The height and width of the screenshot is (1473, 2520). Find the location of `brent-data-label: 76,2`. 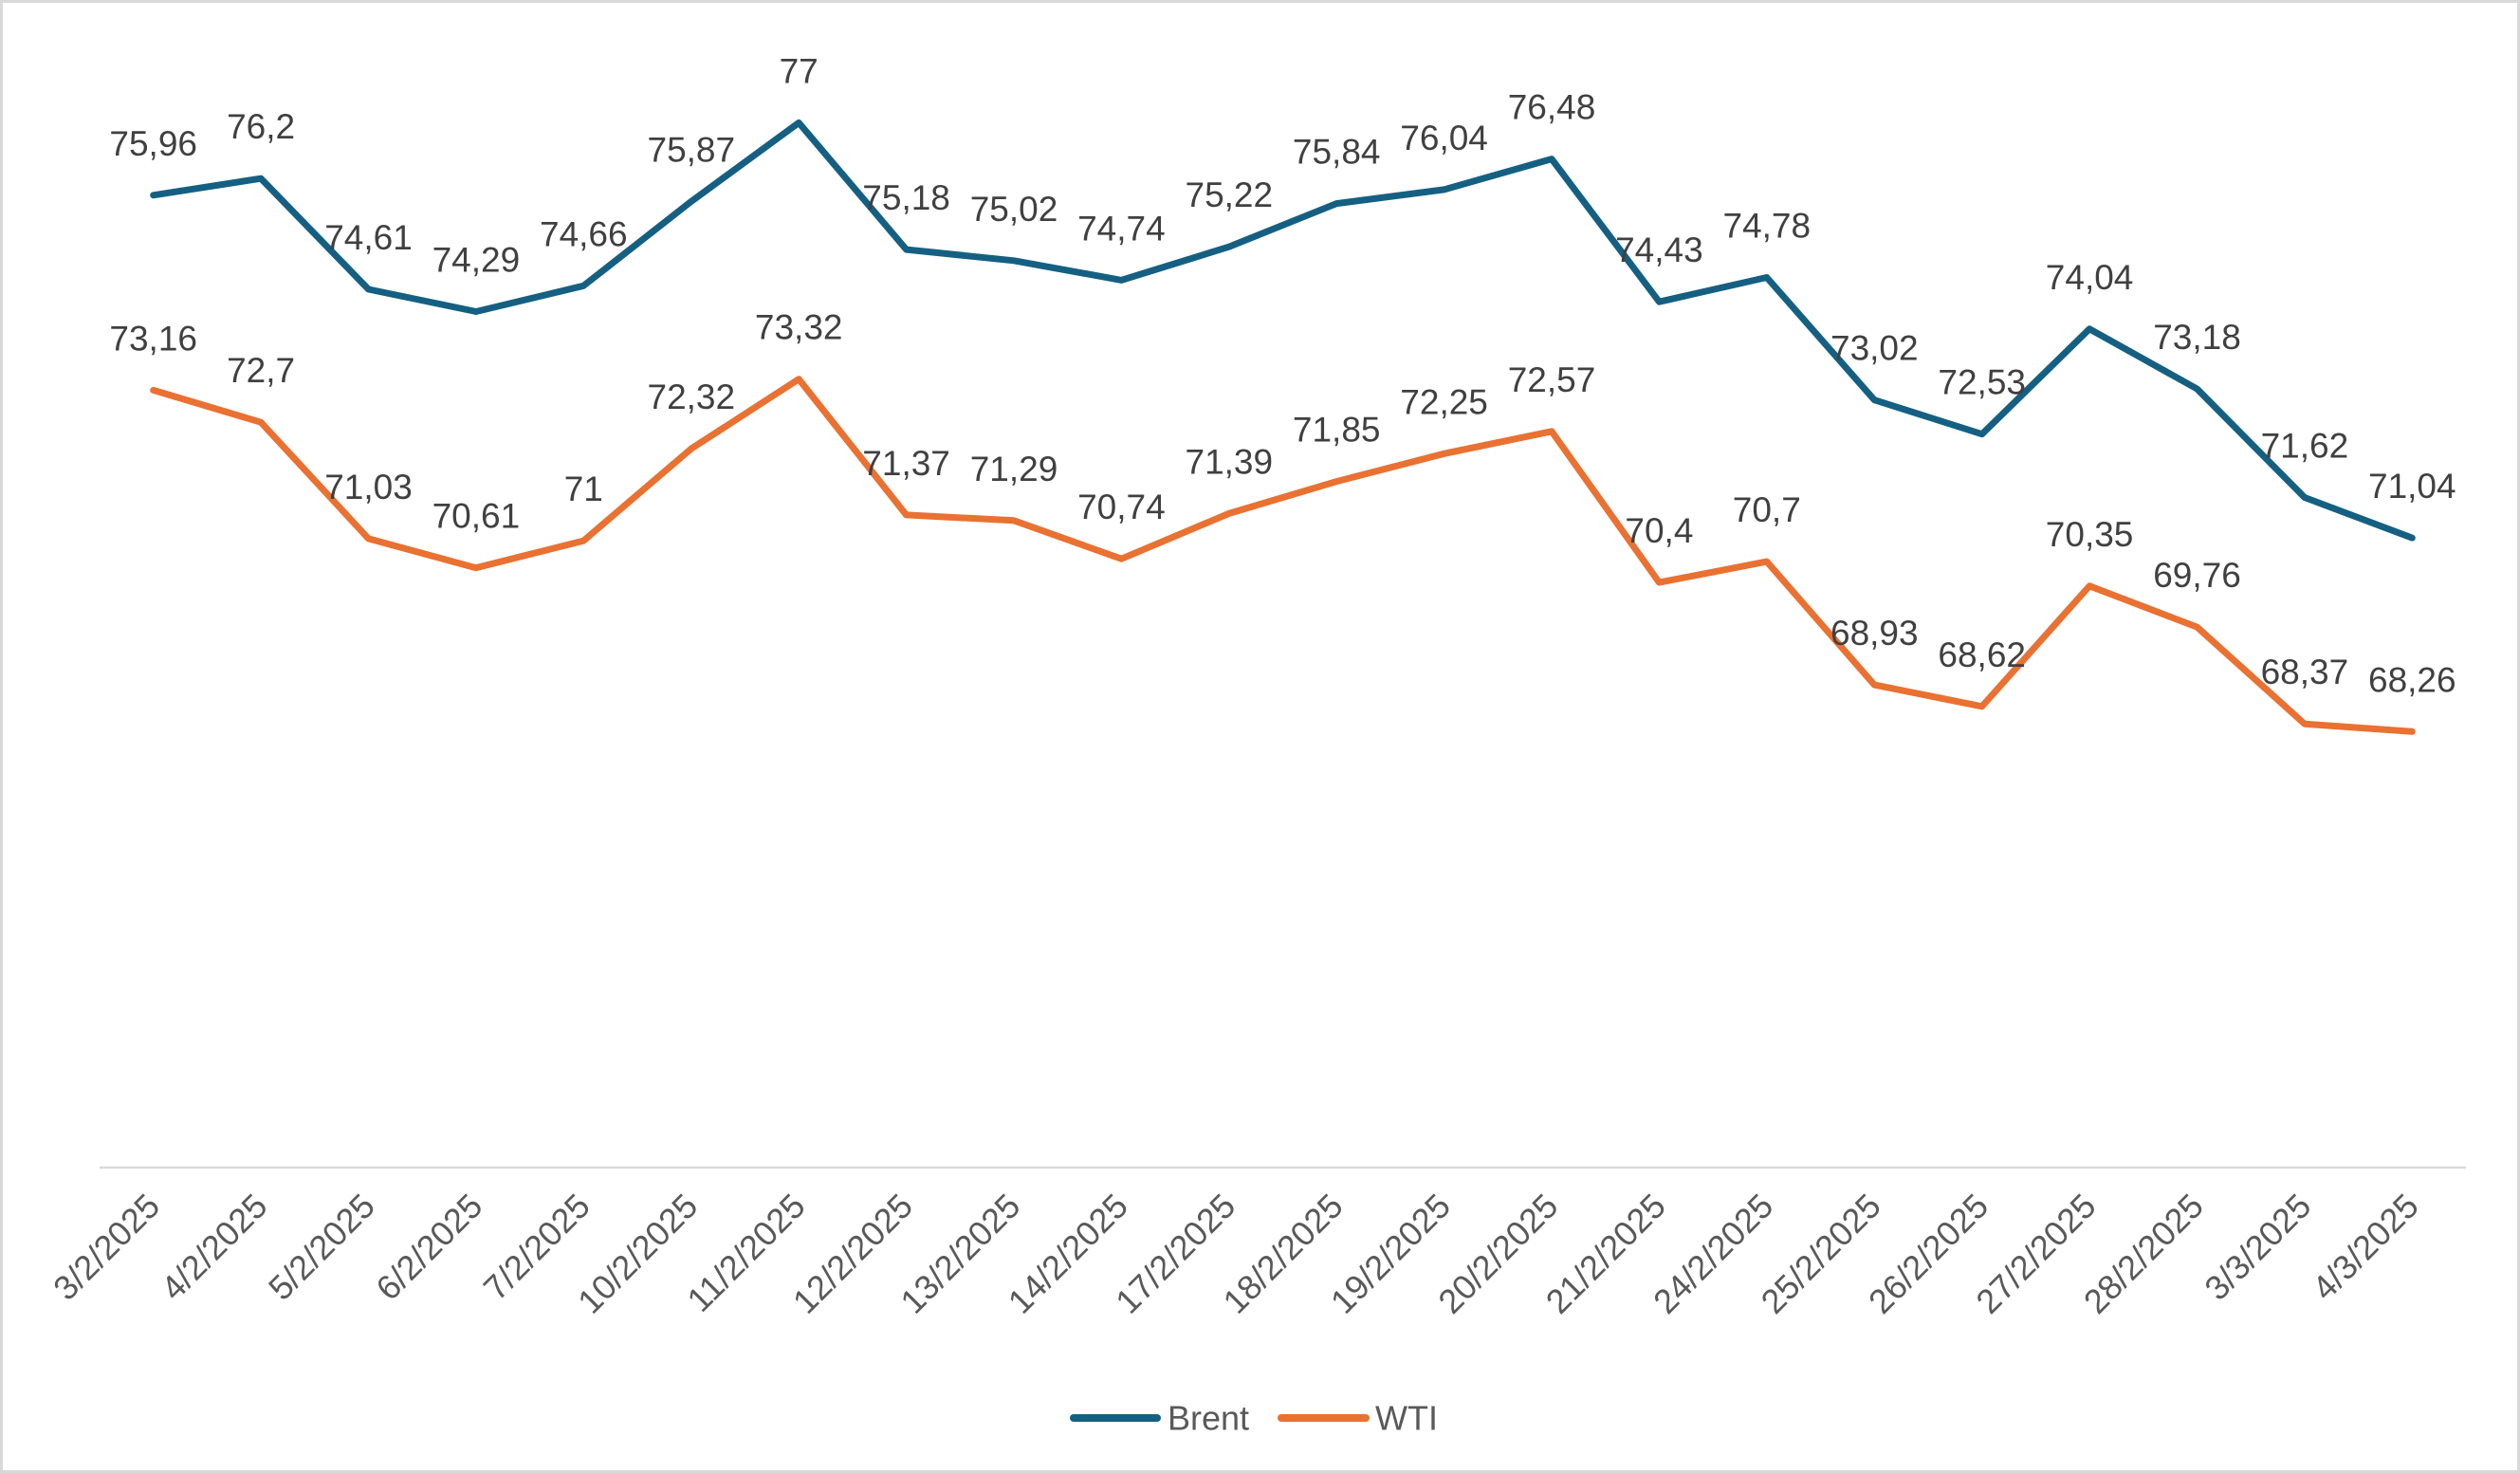

brent-data-label: 76,2 is located at coordinates (261, 126).